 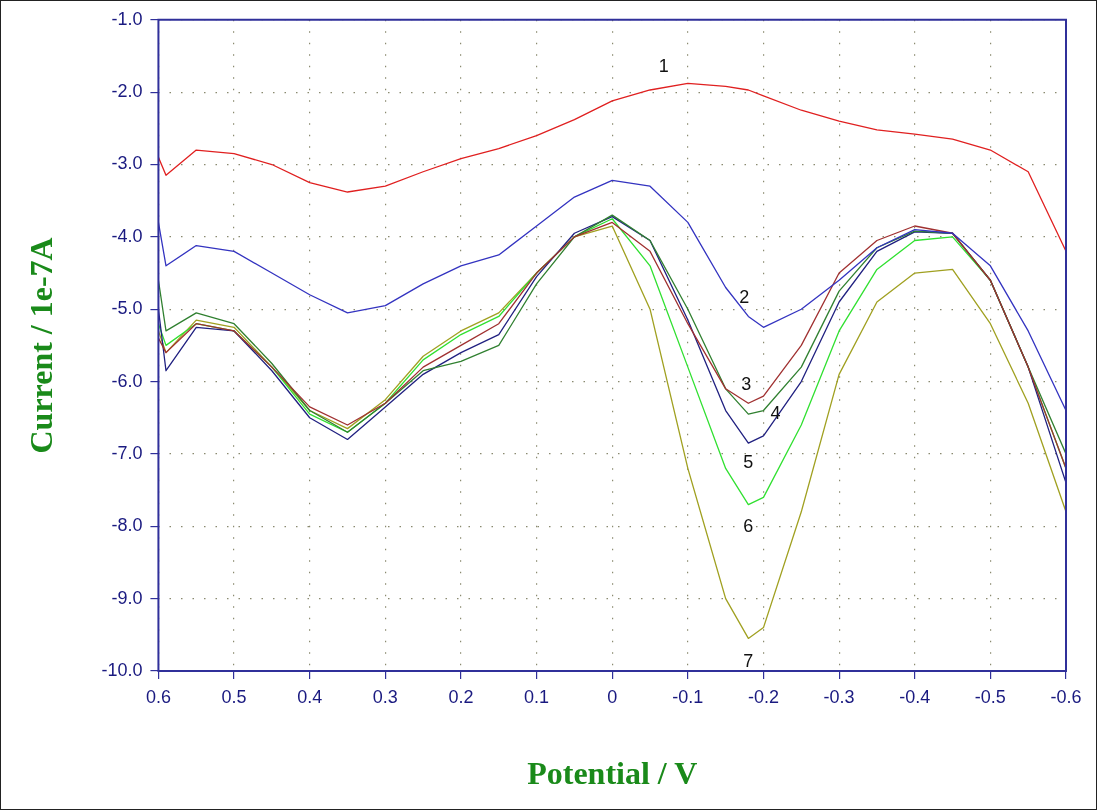 I want to click on y-tick-label: -10.0, so click(x=122, y=669).